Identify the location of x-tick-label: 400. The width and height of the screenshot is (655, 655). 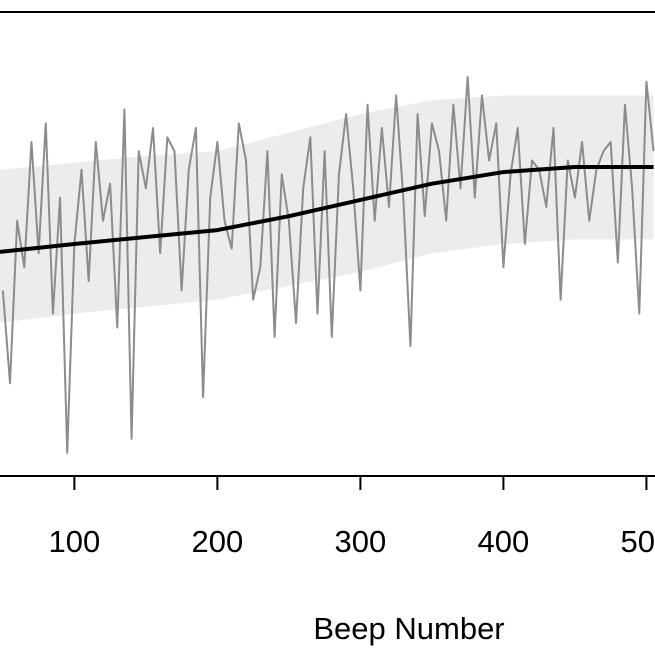
(504, 541).